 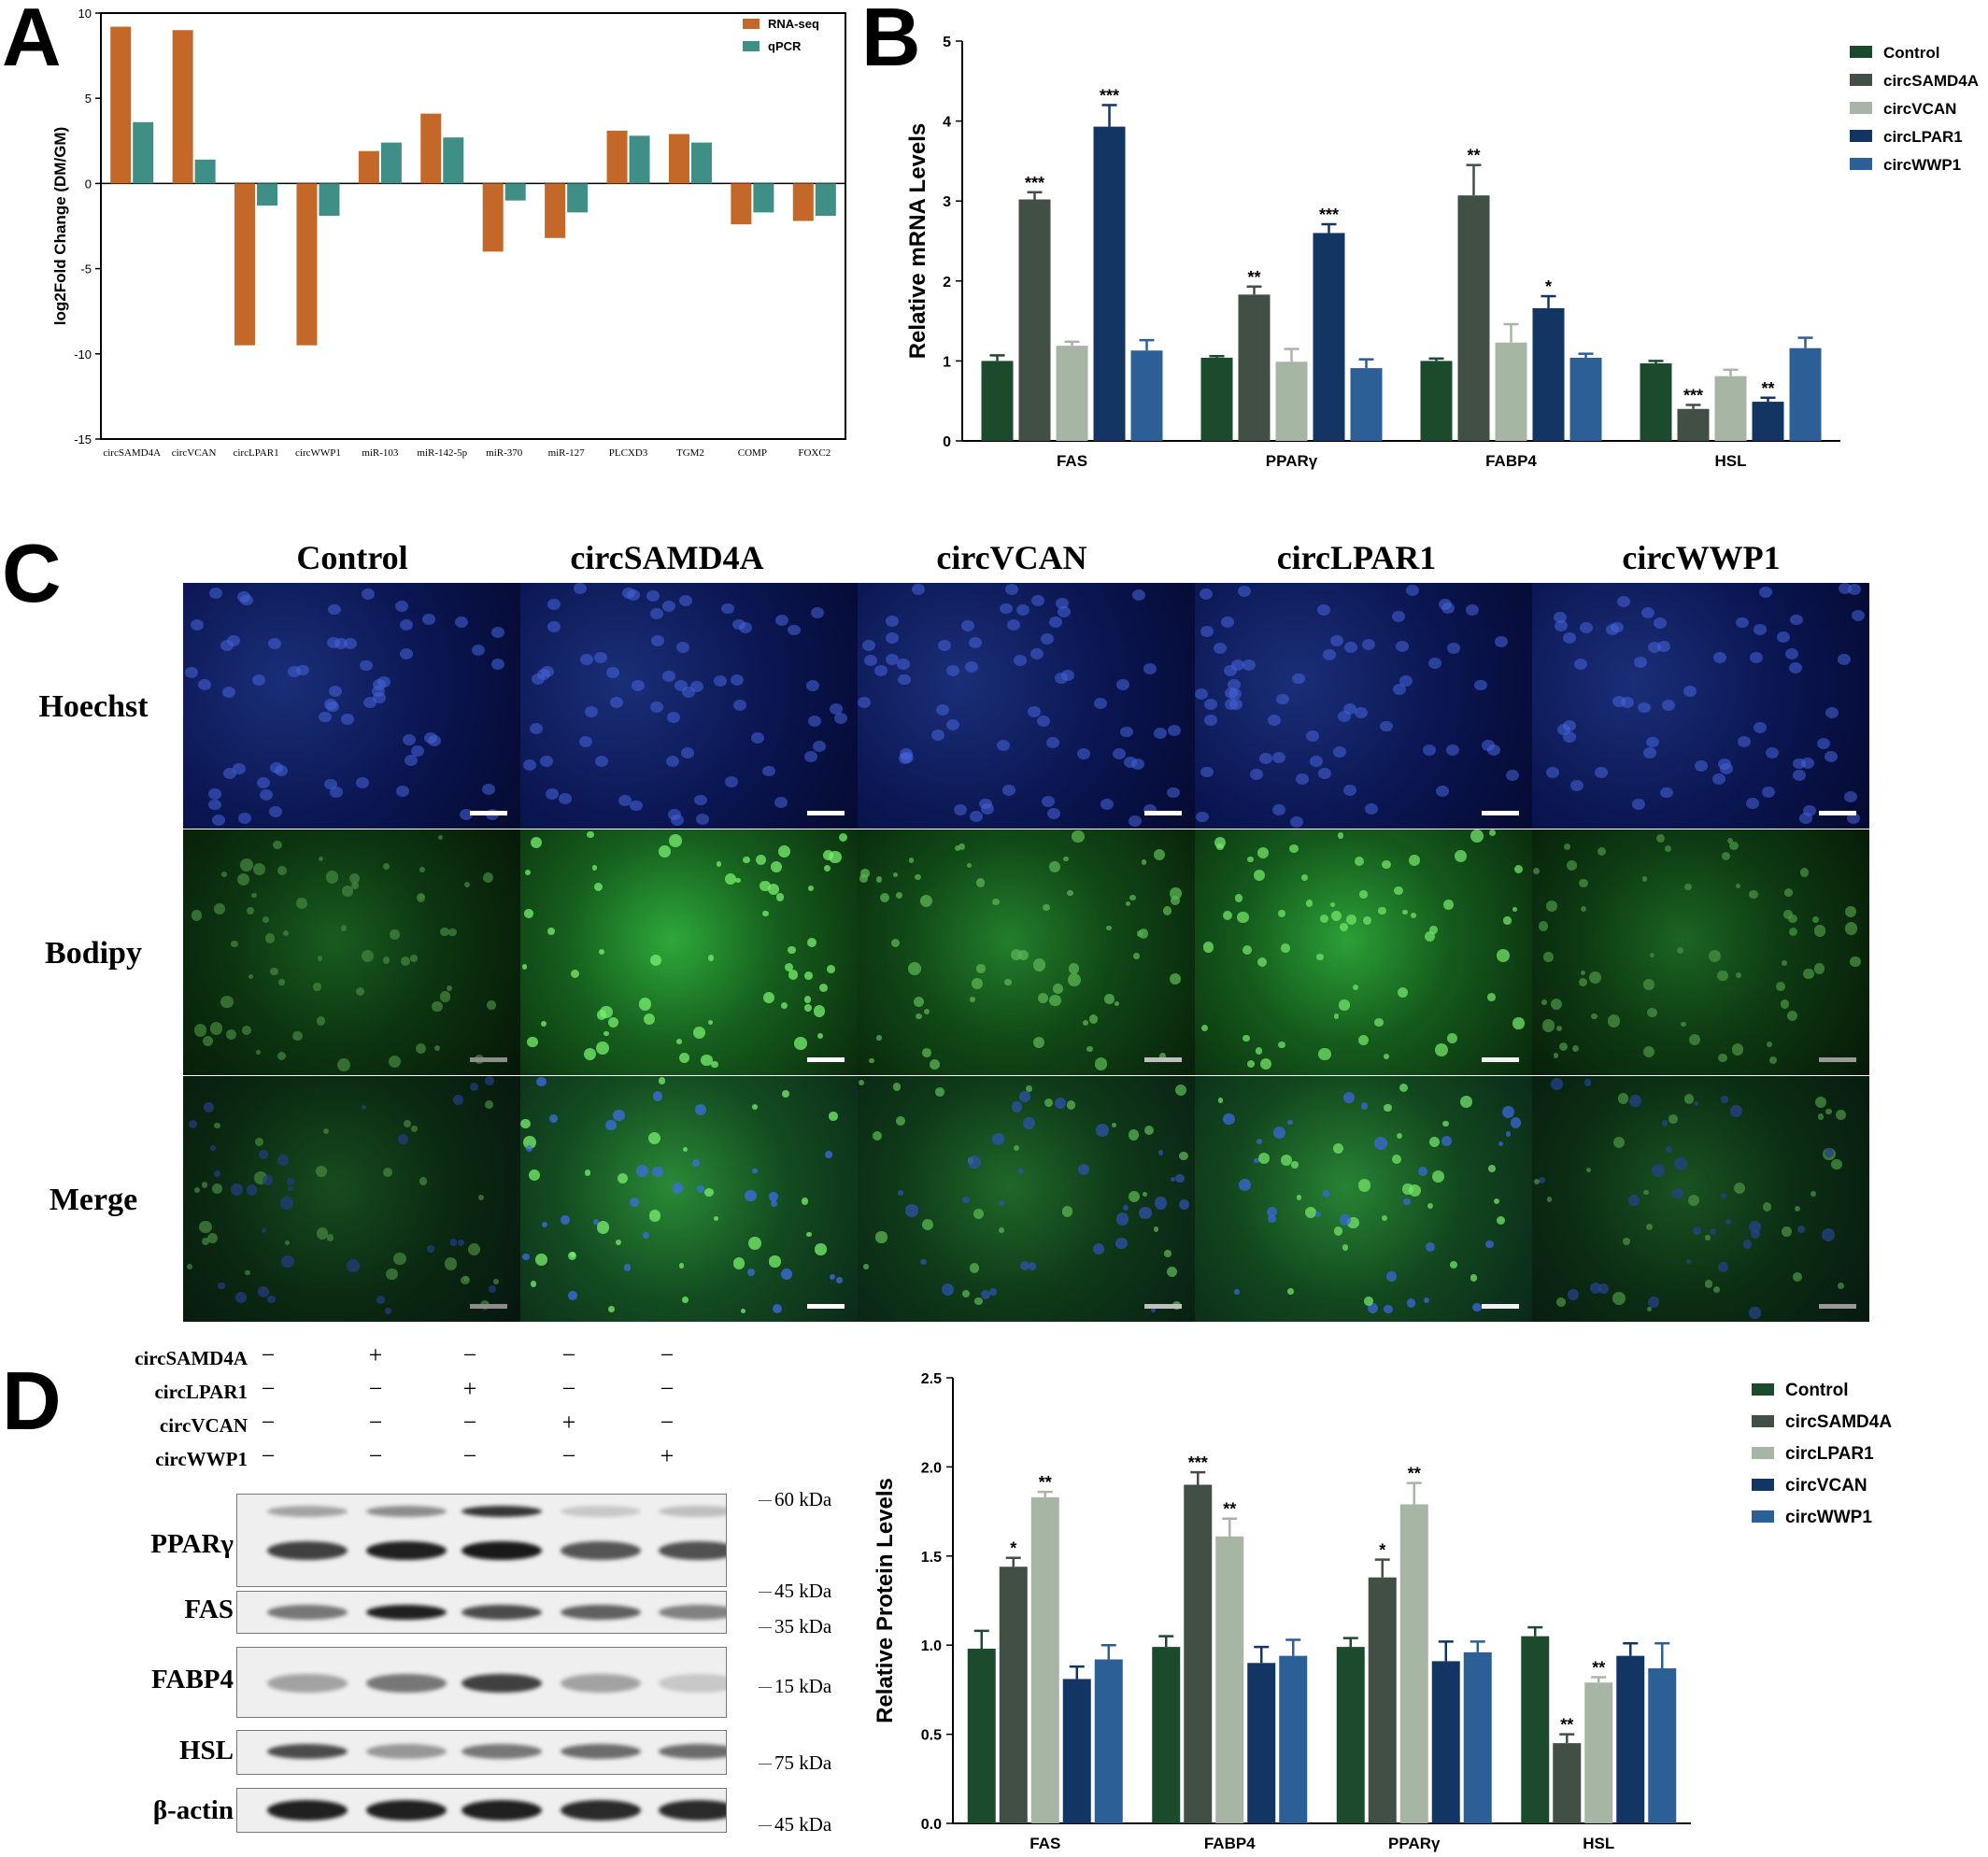 I want to click on x-tick-label: circSAMD4A, so click(x=132, y=453).